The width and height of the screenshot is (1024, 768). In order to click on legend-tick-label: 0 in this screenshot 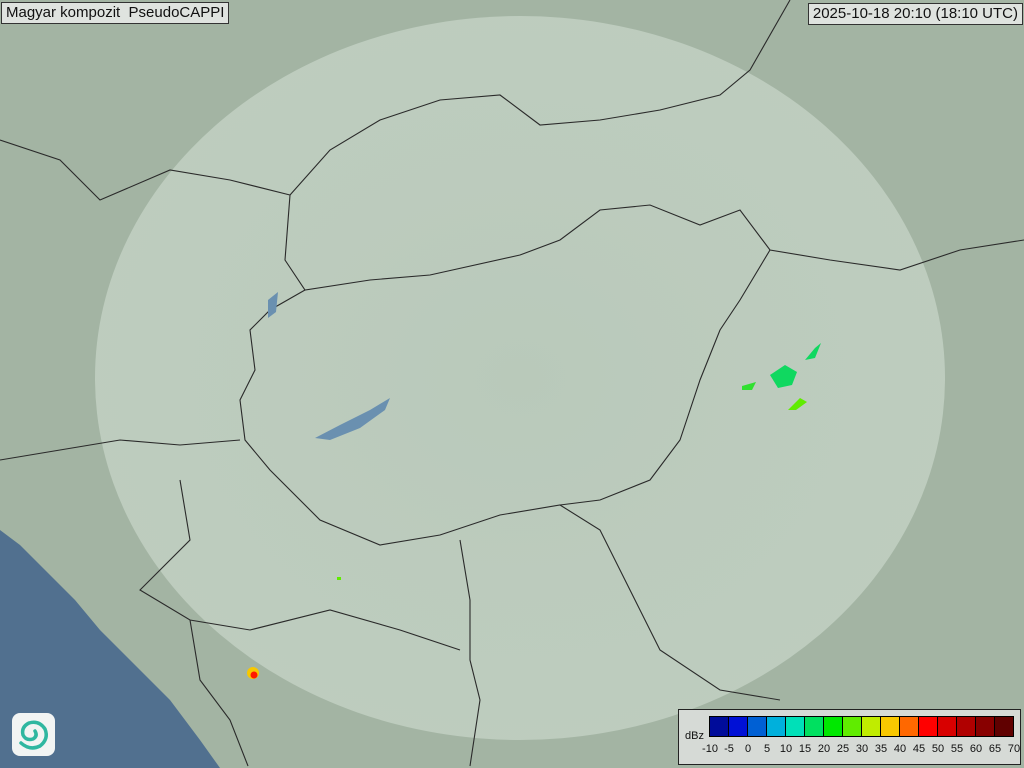, I will do `click(748, 749)`.